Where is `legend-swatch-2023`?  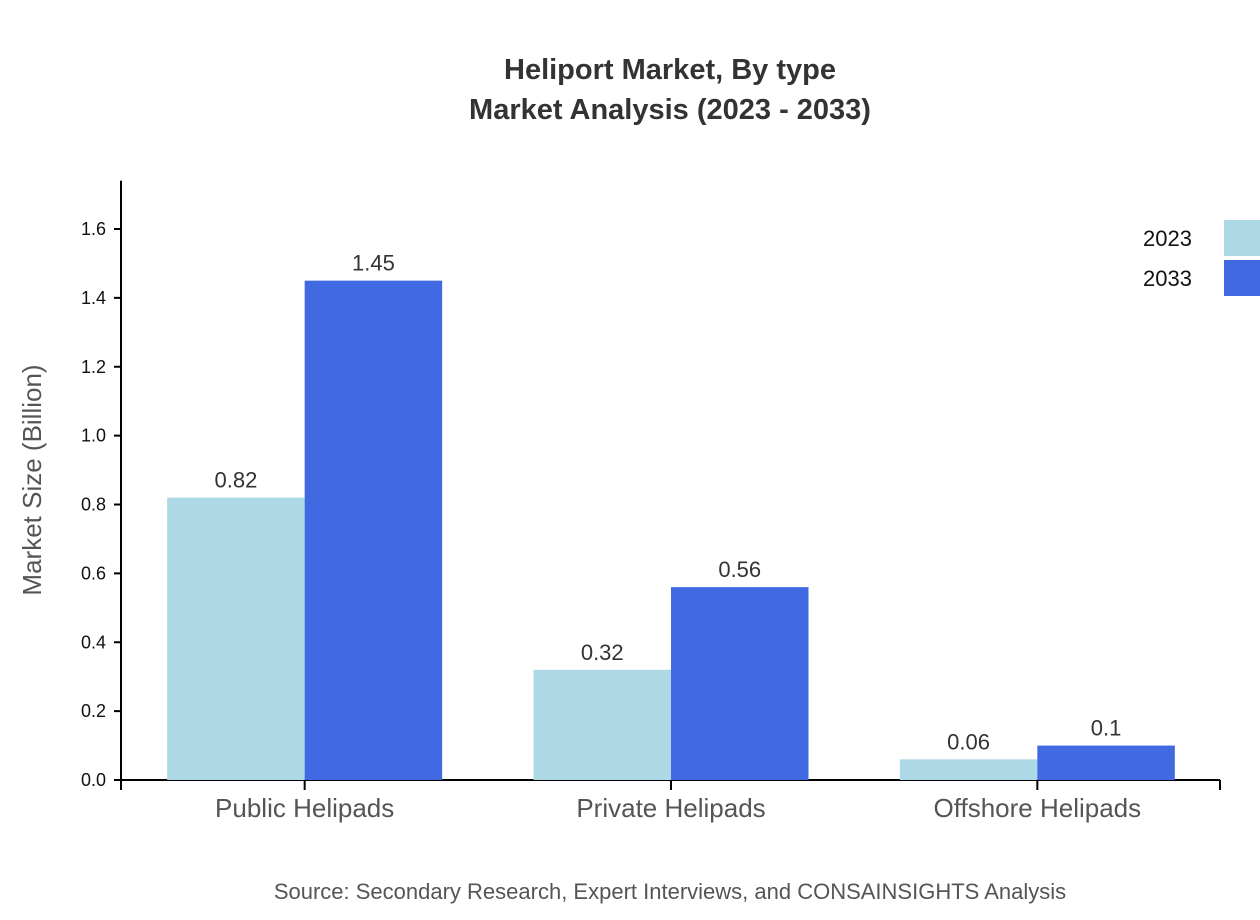 legend-swatch-2023 is located at coordinates (1242, 238).